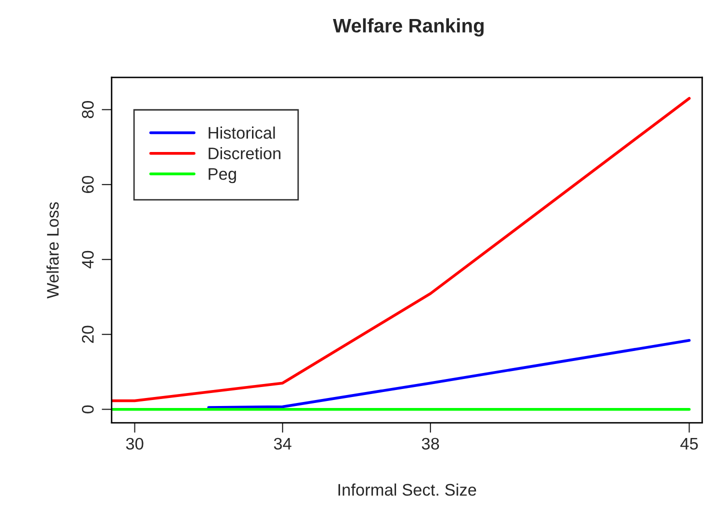 This screenshot has height=522, width=705. What do you see at coordinates (88, 259) in the screenshot?
I see `y-tick-label: 40` at bounding box center [88, 259].